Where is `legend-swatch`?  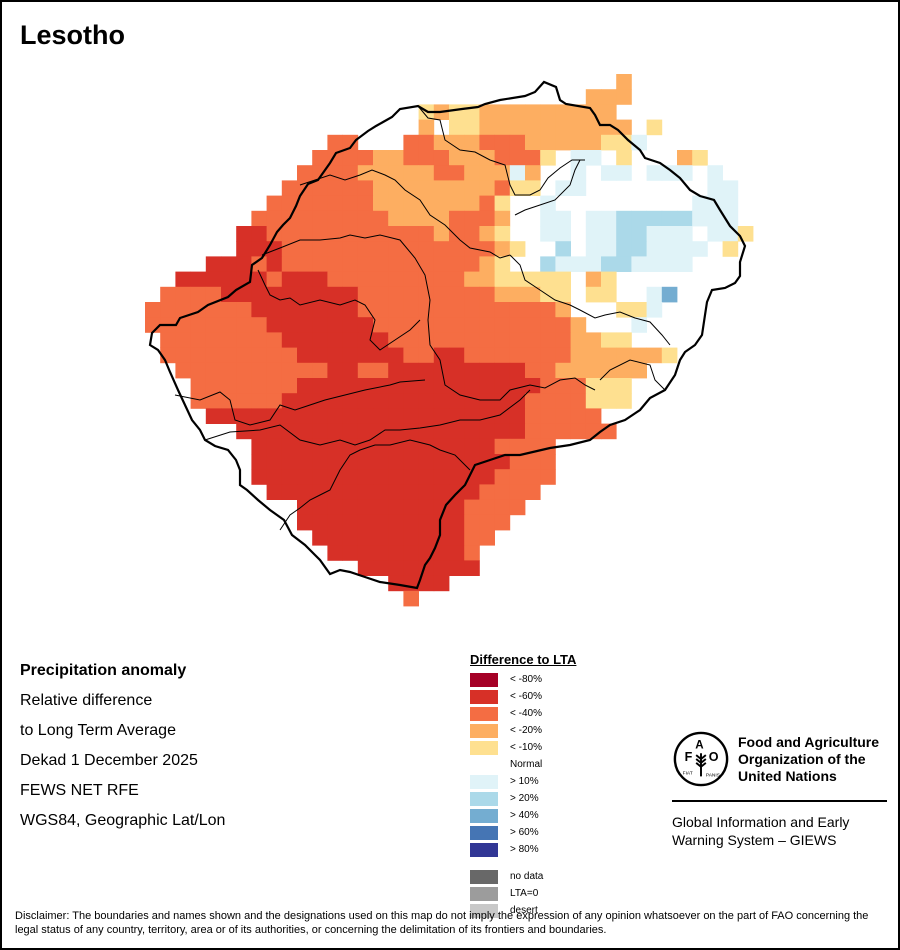 legend-swatch is located at coordinates (484, 798).